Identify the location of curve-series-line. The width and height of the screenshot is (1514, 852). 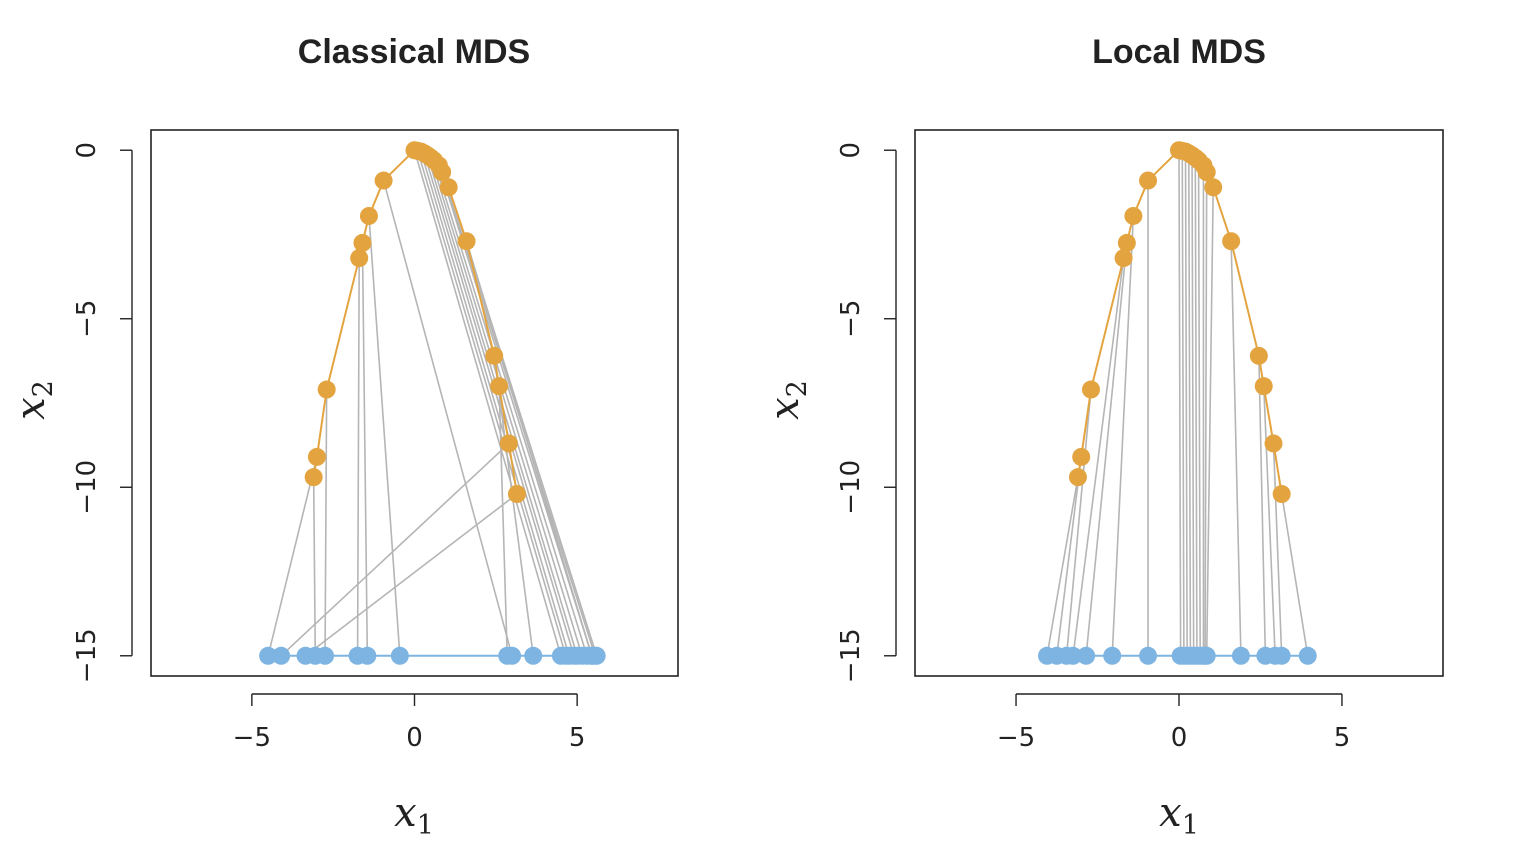
(415, 322).